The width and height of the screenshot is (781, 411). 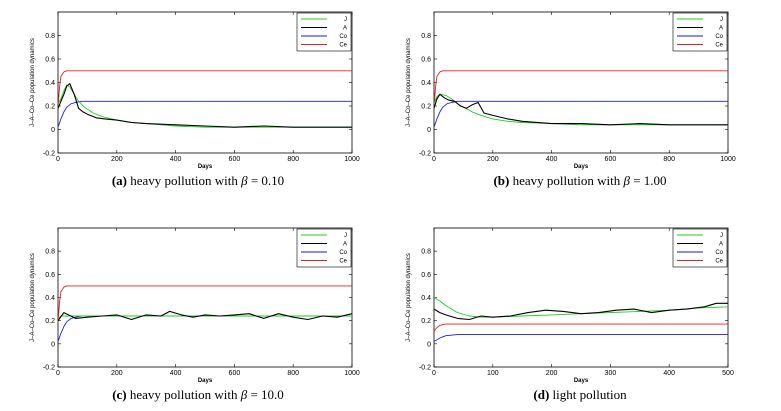 I want to click on chart-caption: (a) heavy pollution with β = 0.10, so click(x=198, y=180).